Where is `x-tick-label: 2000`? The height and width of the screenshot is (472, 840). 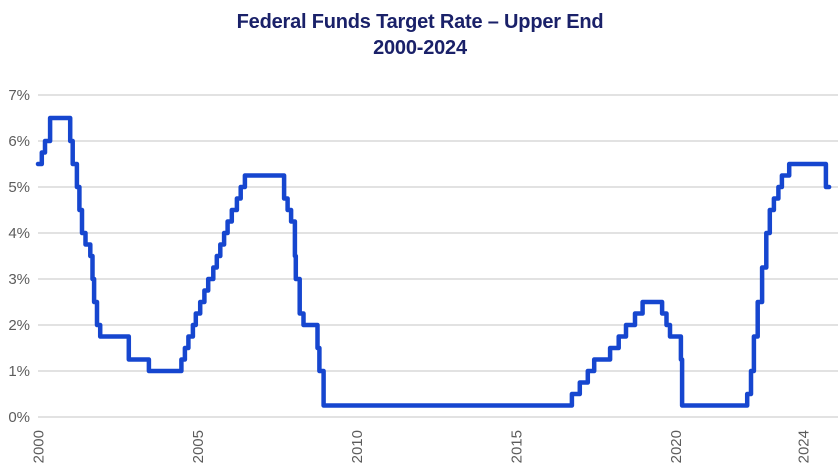 x-tick-label: 2000 is located at coordinates (39, 446).